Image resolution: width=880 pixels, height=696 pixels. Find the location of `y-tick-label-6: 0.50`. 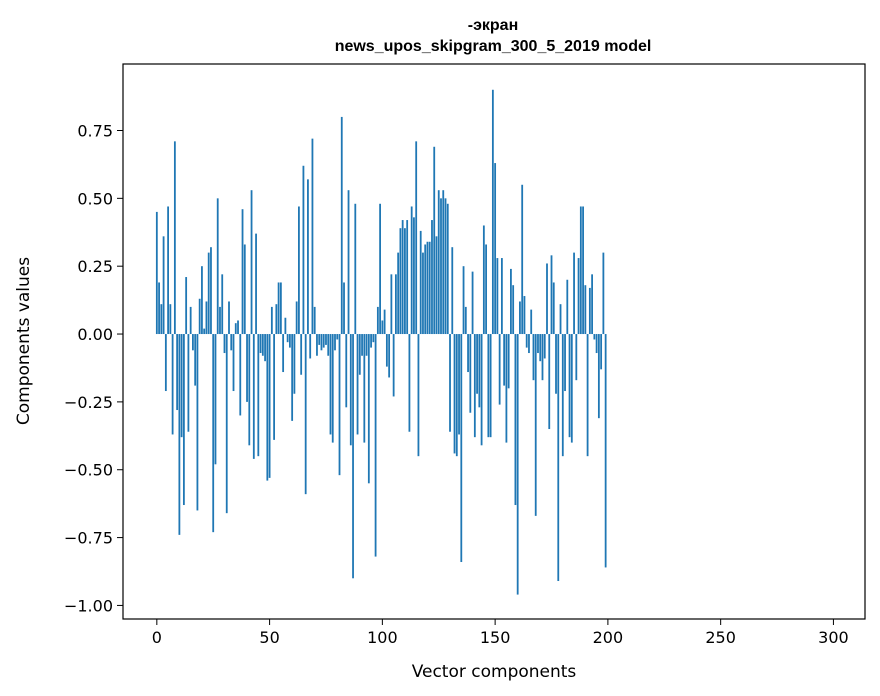

y-tick-label-6: 0.50 is located at coordinates (95, 198).